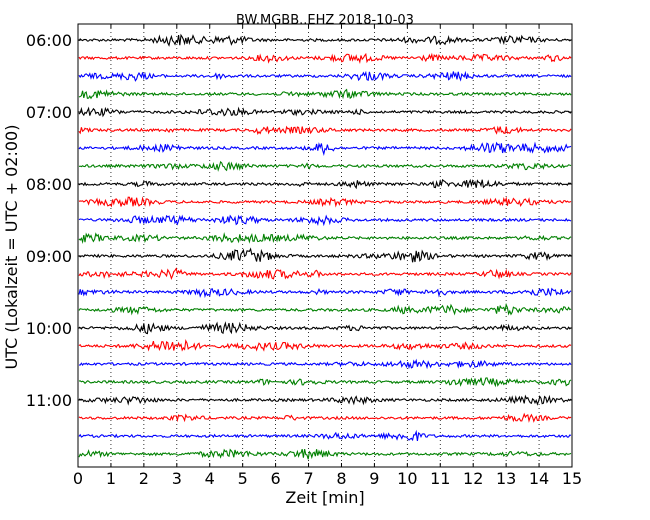  Describe the element at coordinates (11, 247) in the screenshot. I see `y-axis-label: UTC (Lokalzeit = UTC + 02:00)` at that location.